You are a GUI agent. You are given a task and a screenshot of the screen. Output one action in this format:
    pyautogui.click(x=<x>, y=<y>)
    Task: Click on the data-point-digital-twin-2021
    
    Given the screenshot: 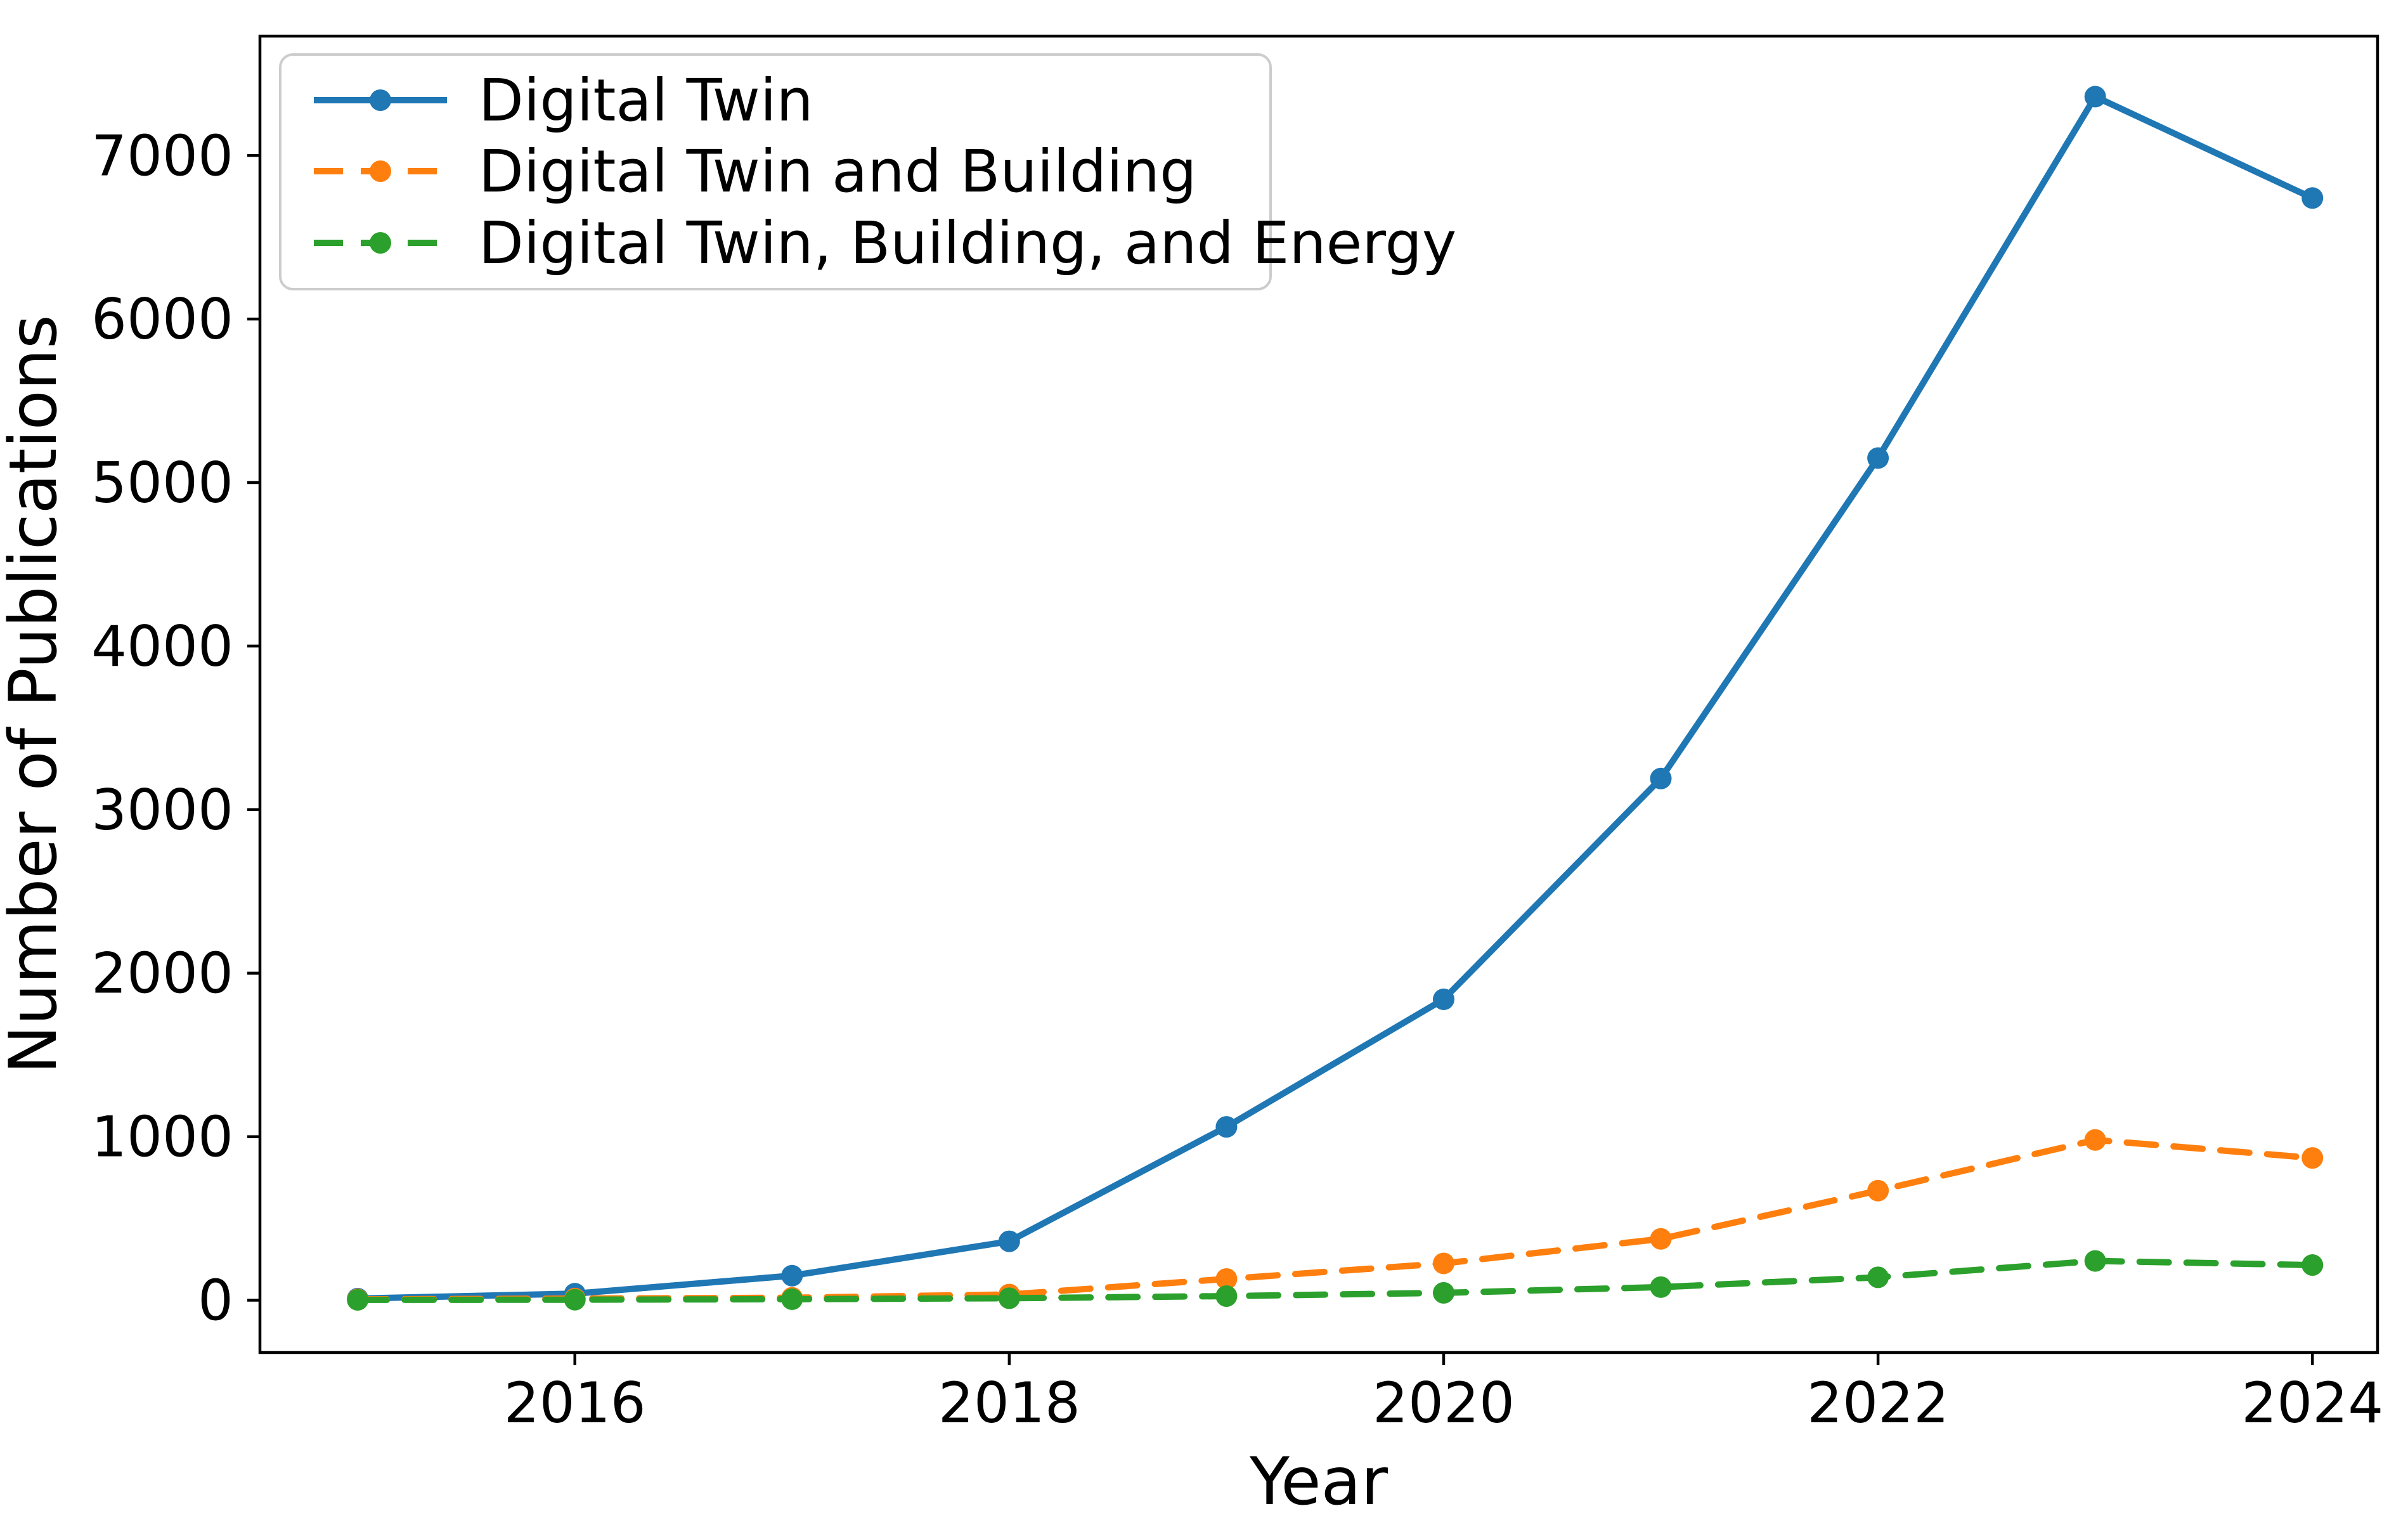 What is the action you would take?
    pyautogui.click(x=1661, y=778)
    